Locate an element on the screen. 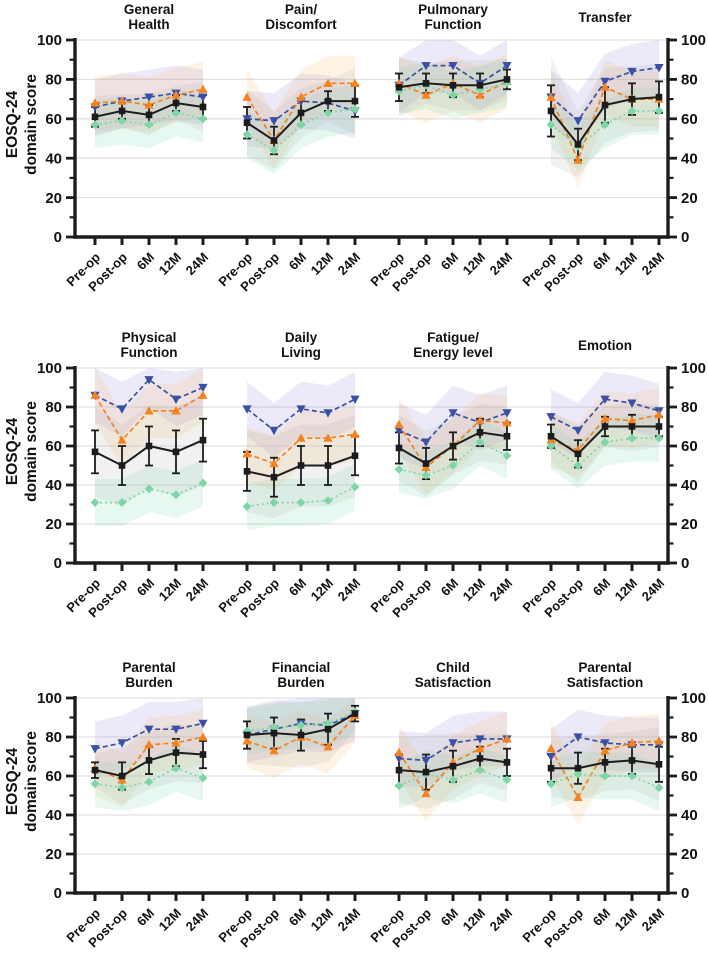 The image size is (708, 957). y-tick-label-left: 20 is located at coordinates (53, 524).